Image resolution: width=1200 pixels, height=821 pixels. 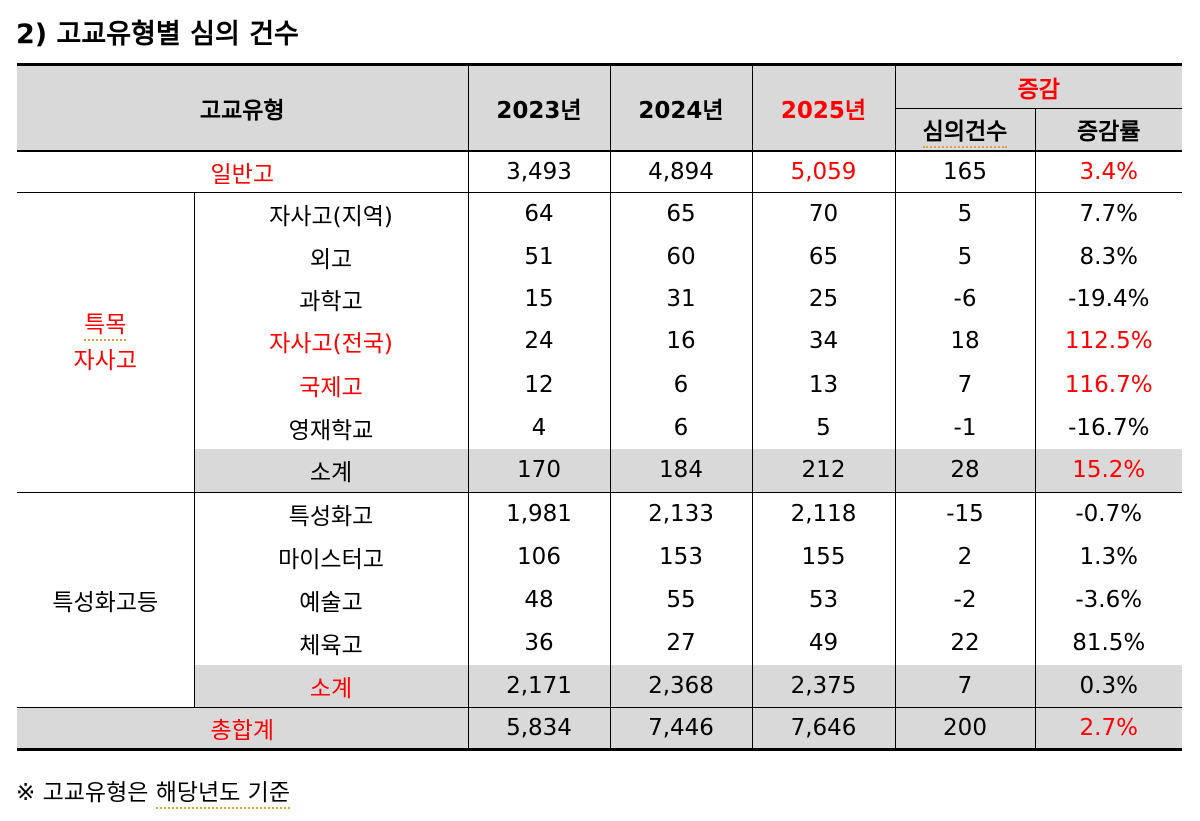 I want to click on cell-rate: 3.4%, so click(x=1108, y=171).